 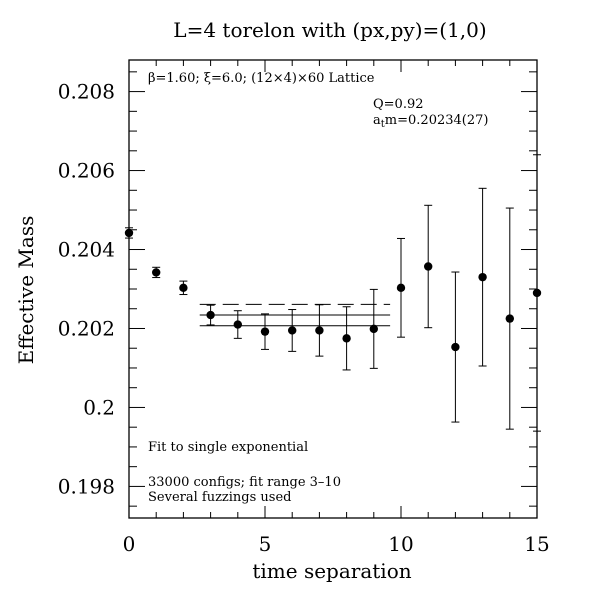 What do you see at coordinates (99, 407) in the screenshot?
I see `y-tick-label: 0.2` at bounding box center [99, 407].